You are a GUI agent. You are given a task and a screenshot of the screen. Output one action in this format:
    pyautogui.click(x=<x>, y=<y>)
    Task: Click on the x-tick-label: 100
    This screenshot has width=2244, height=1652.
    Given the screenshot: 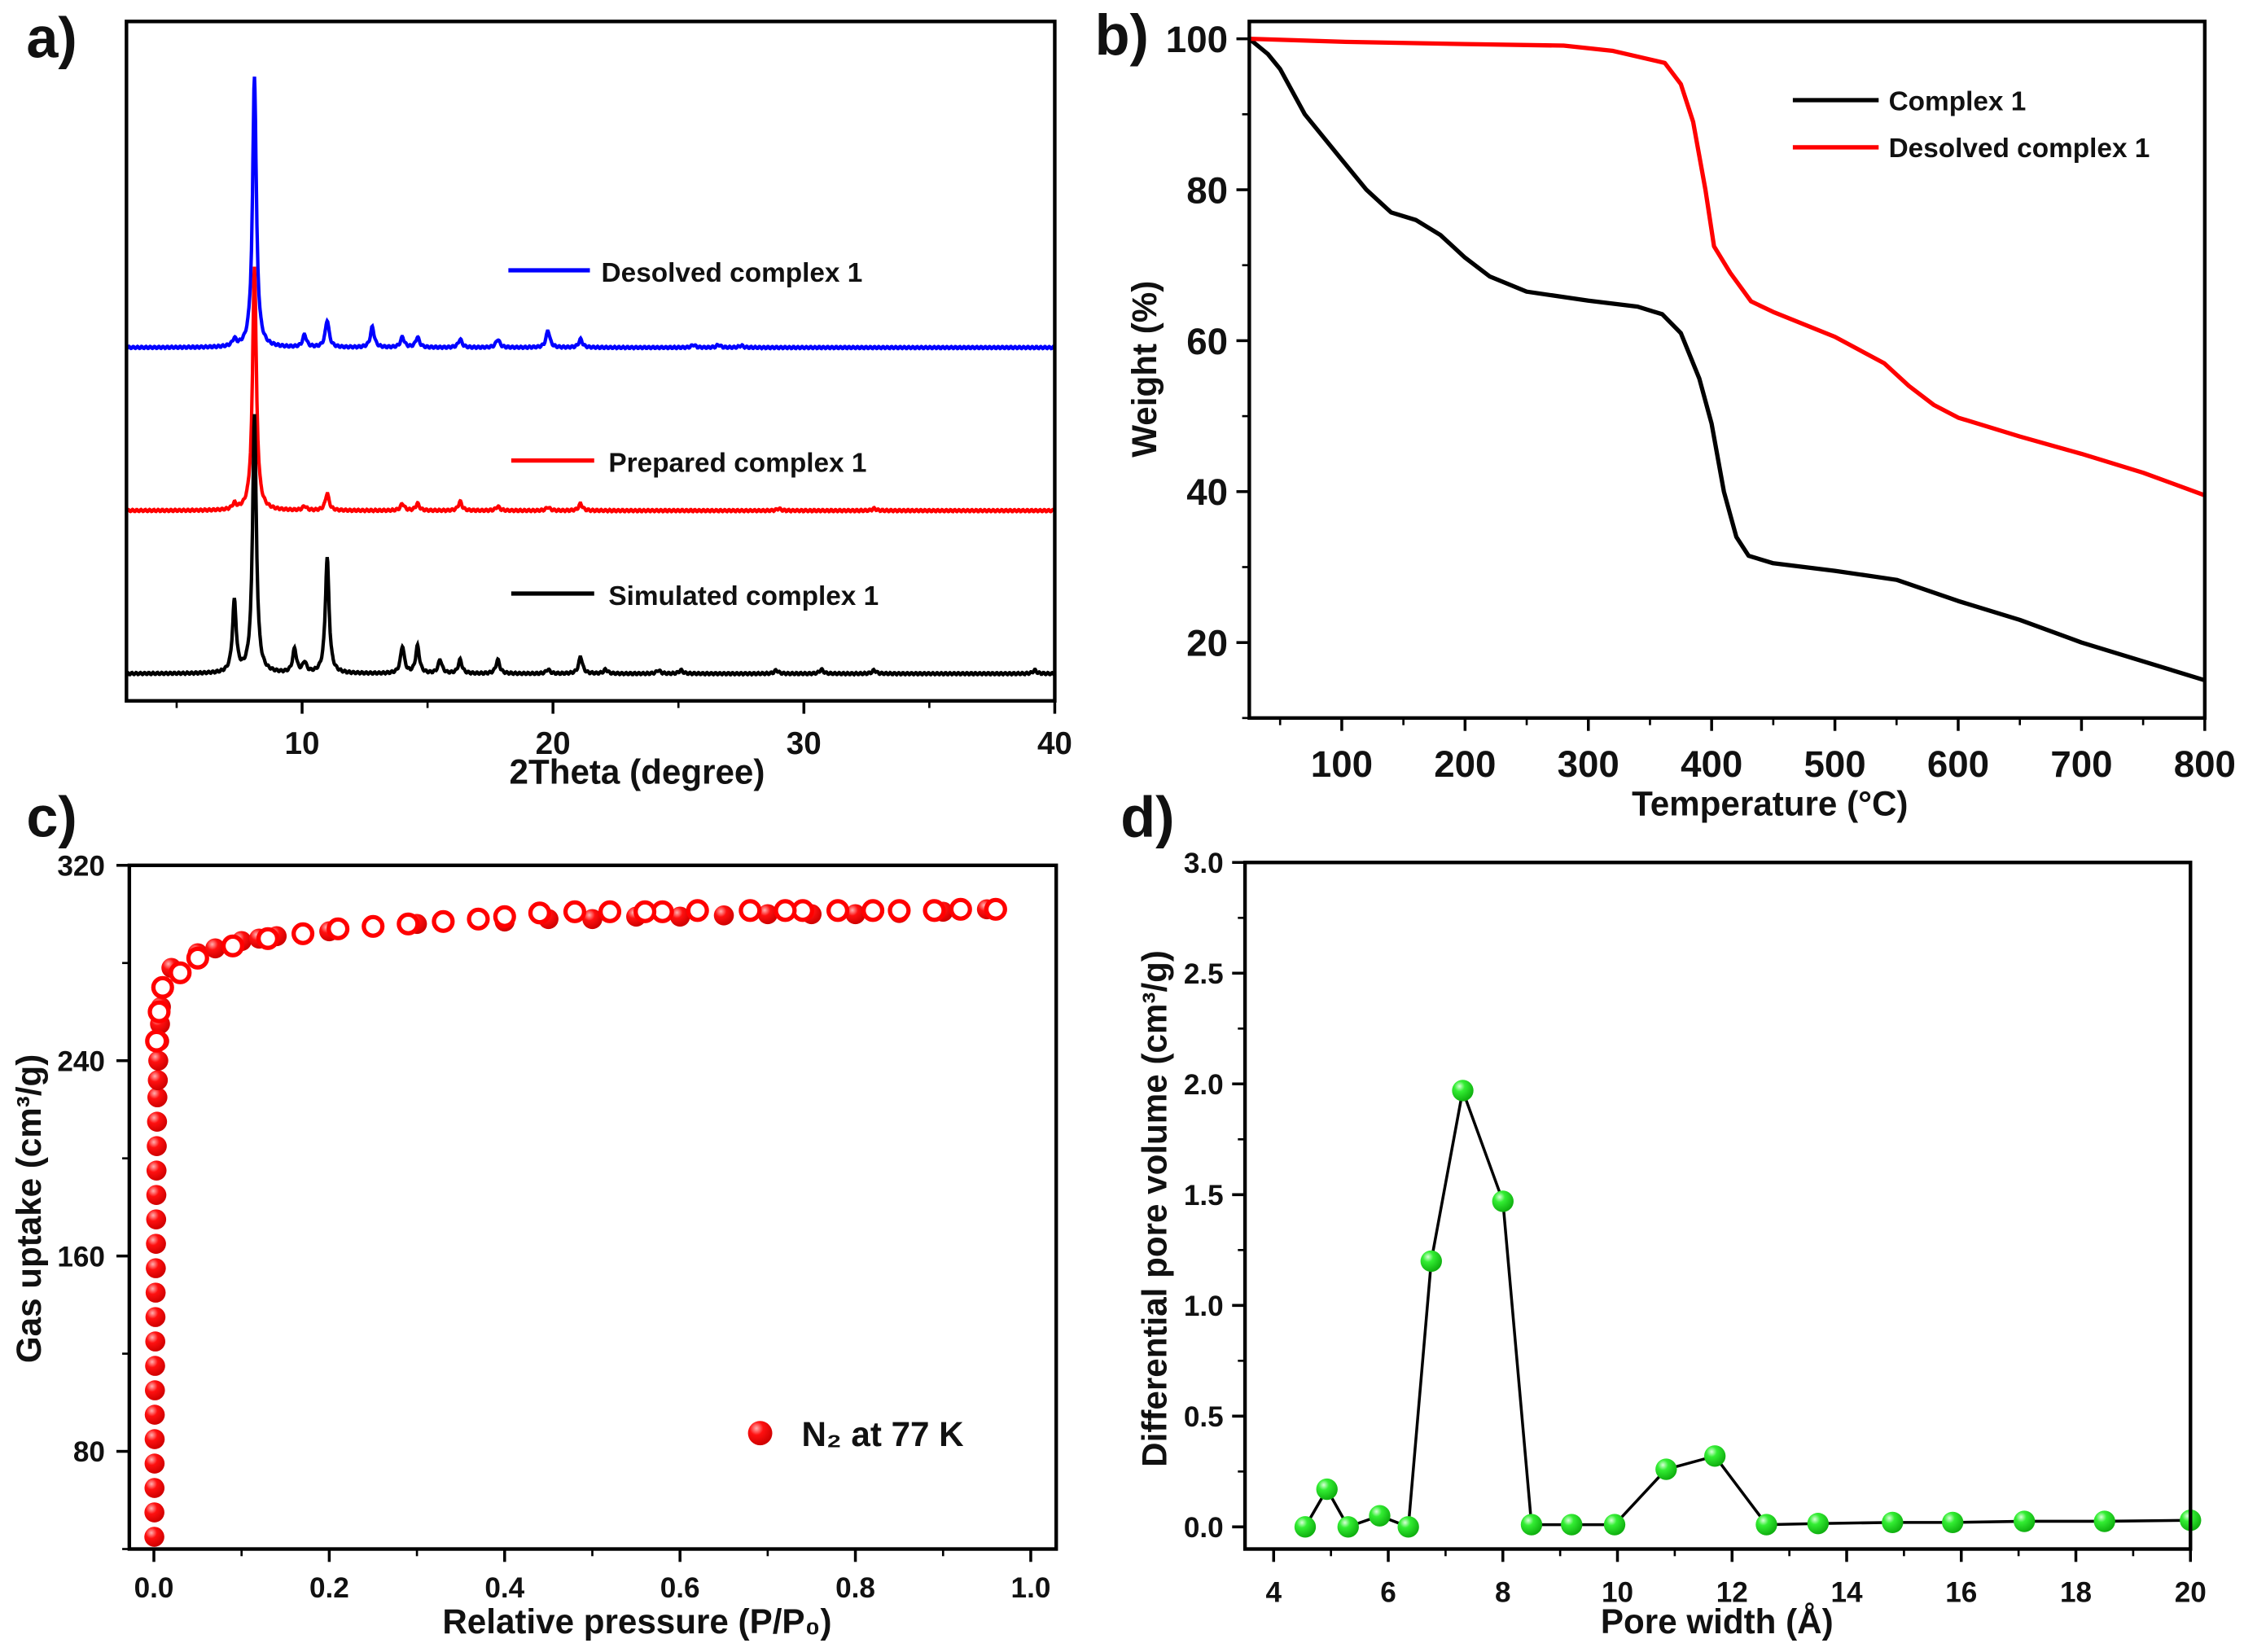 What is the action you would take?
    pyautogui.click(x=1342, y=764)
    